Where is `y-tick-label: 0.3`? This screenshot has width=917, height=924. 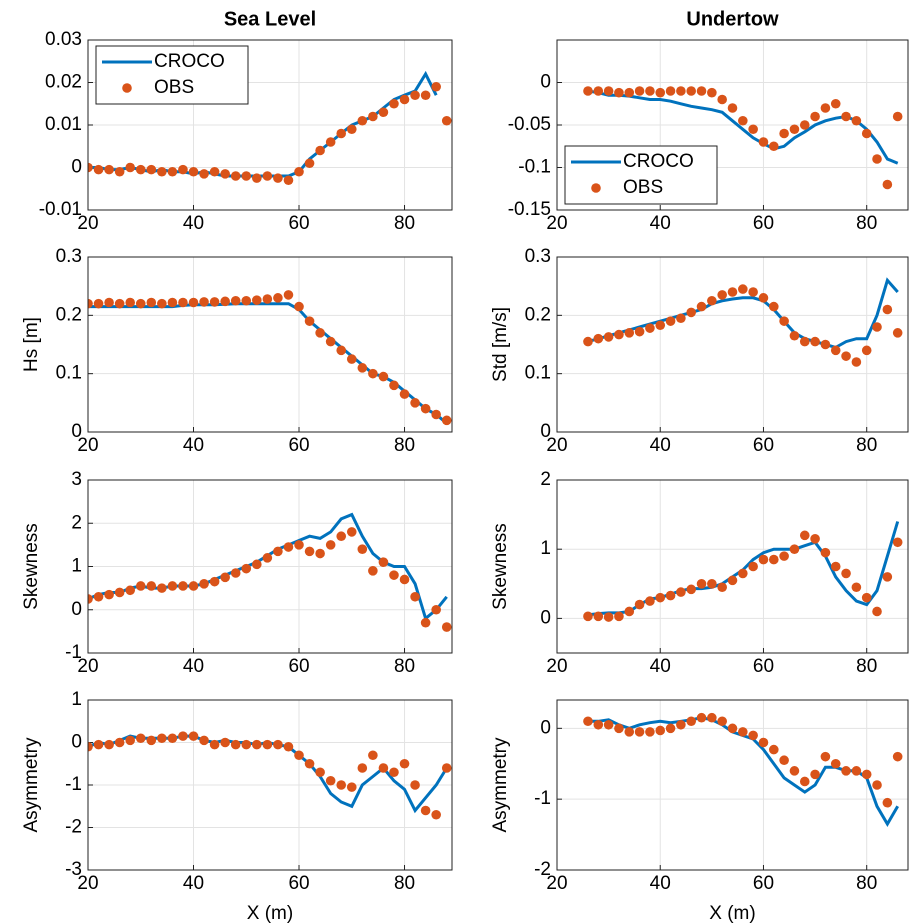 y-tick-label: 0.3 is located at coordinates (538, 256).